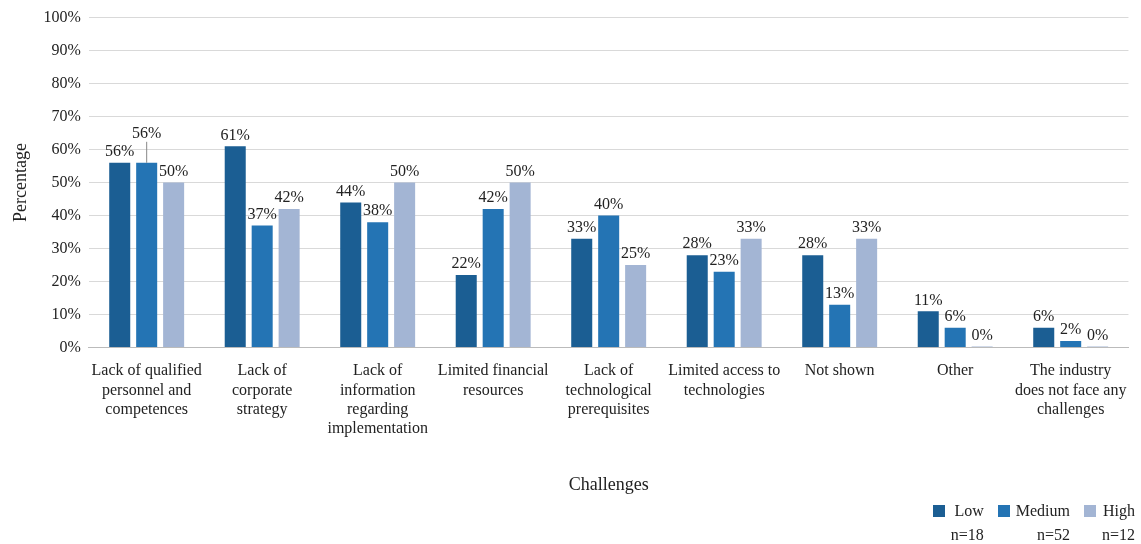  I want to click on y-axis-title: Percentage, so click(19, 183).